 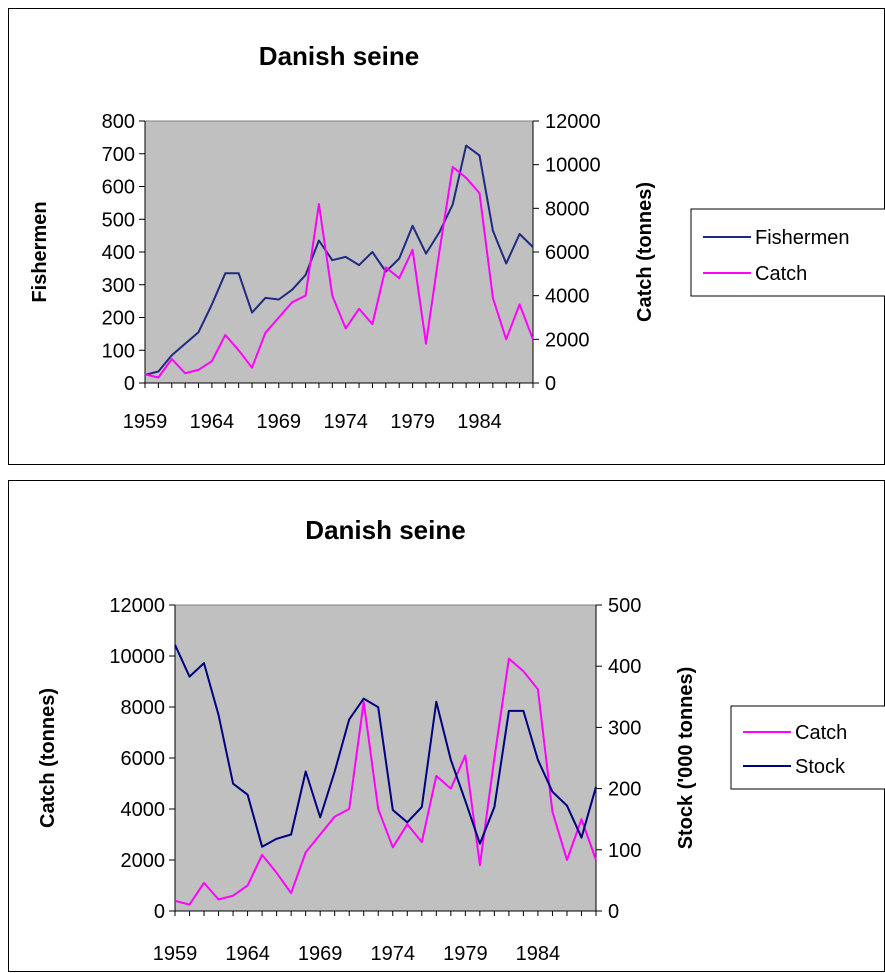 I want to click on series-line-fishermen, so click(x=339, y=260).